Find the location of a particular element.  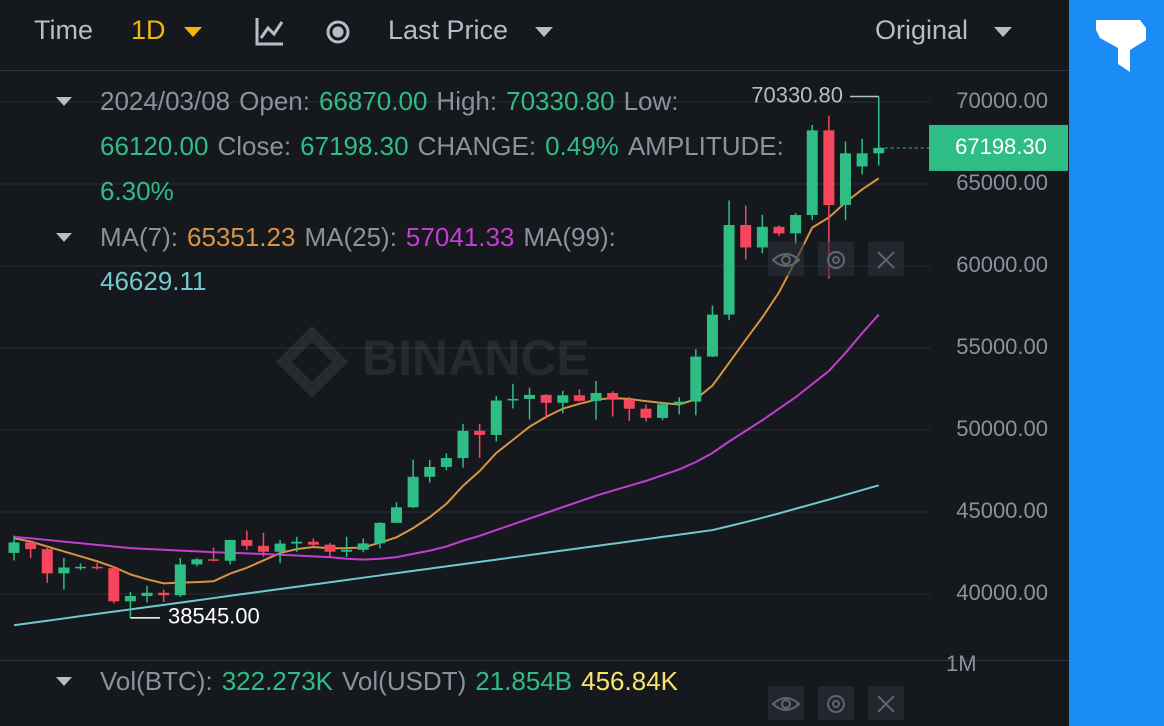

dropdown-arrows is located at coordinates (193, 32).